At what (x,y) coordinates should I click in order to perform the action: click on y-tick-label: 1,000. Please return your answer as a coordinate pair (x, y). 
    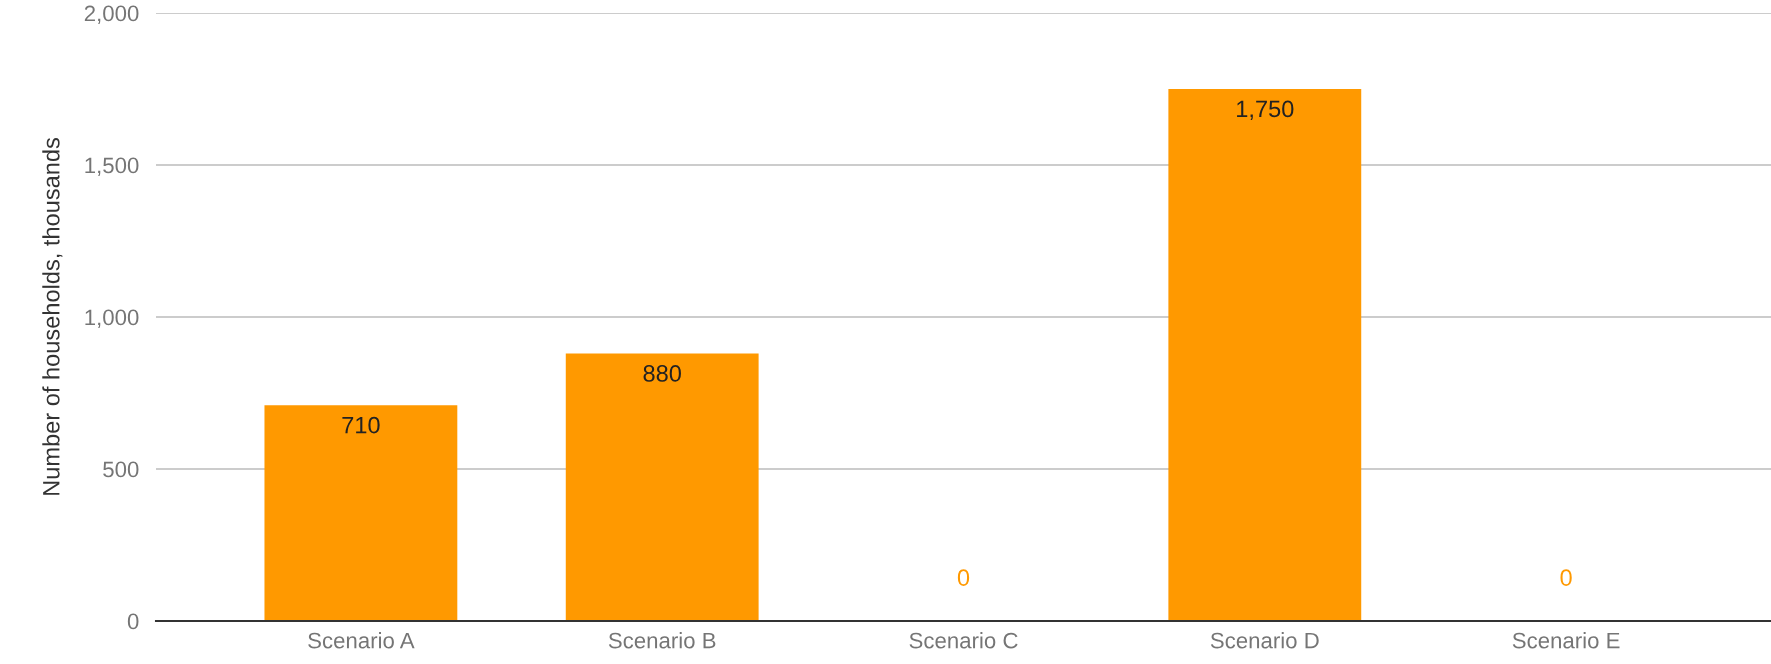
    Looking at the image, I should click on (112, 318).